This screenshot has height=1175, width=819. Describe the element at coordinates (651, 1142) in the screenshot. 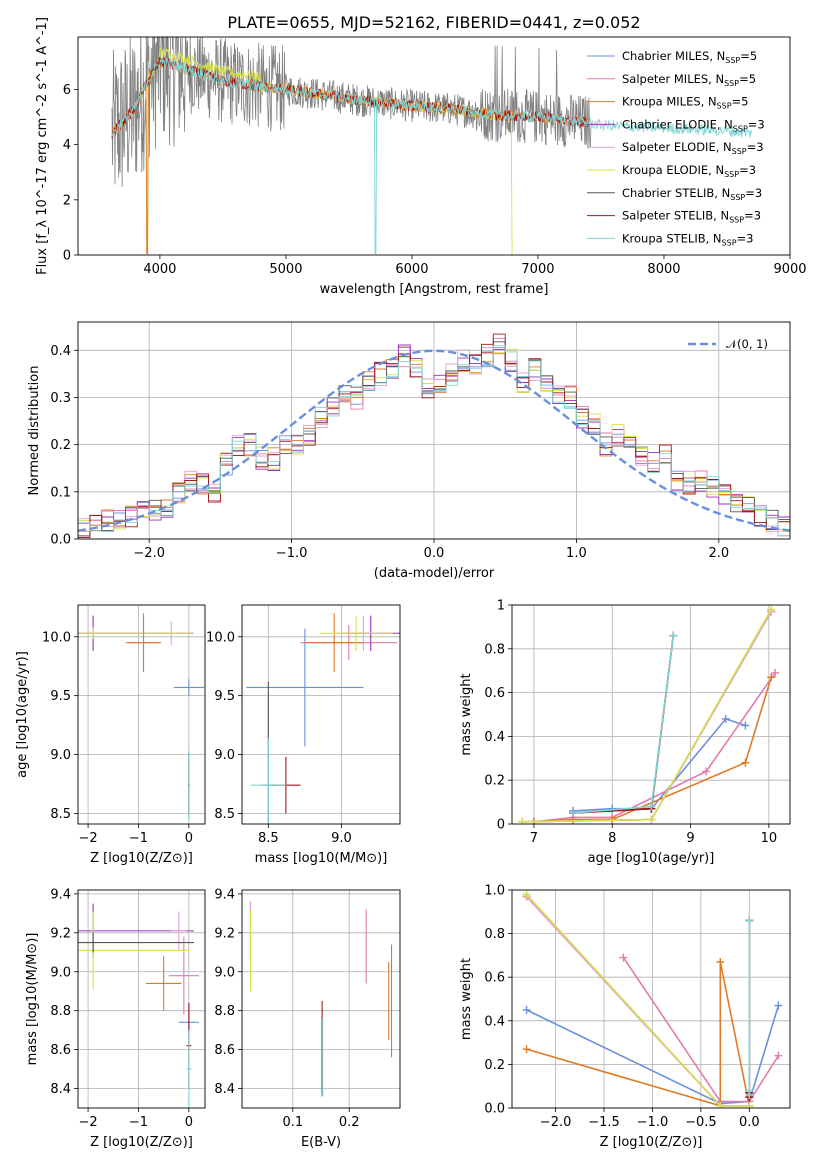

I see `x-axis-label: Z [log10(Z/Z⊙)]` at that location.